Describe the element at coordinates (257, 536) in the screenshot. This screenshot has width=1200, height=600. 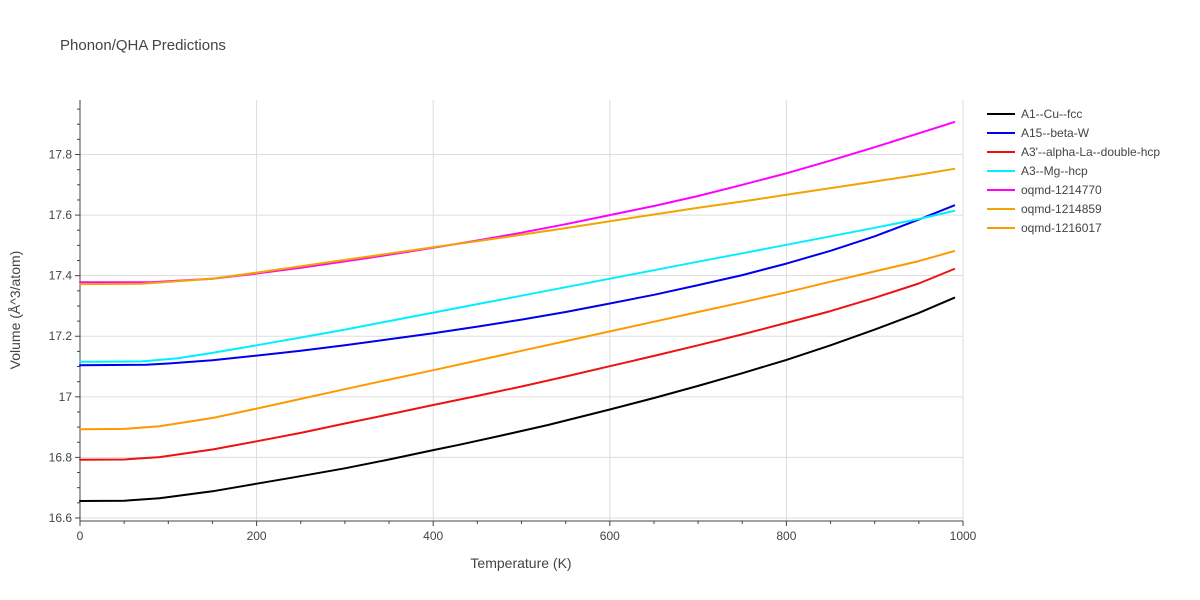
I see `x-tick-label: 200` at that location.